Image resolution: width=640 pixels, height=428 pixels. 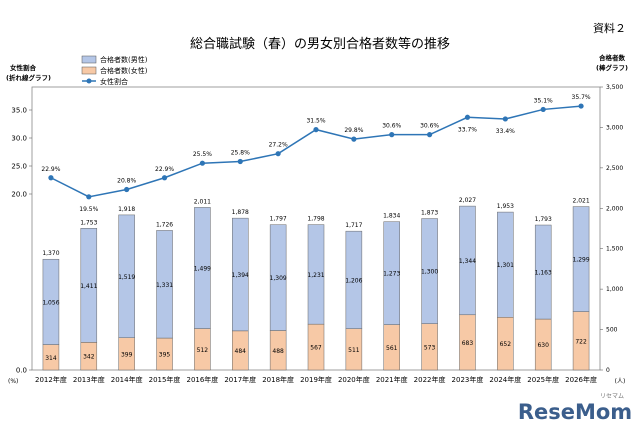 I want to click on right-axis-unit: (人), so click(x=620, y=381).